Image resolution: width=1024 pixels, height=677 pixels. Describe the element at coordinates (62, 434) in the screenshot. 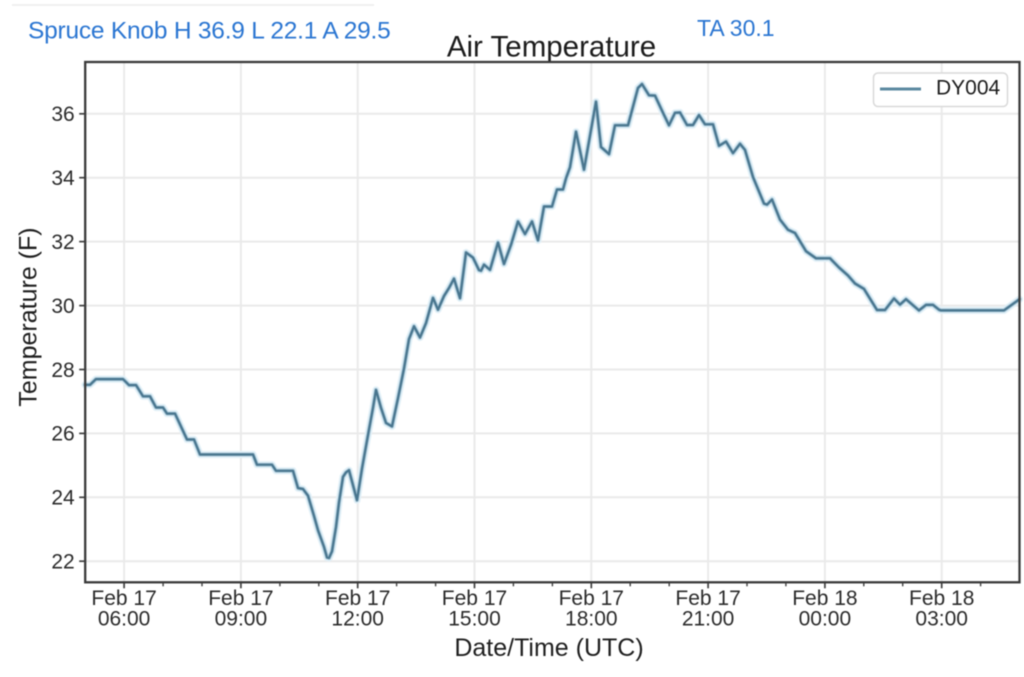

I see `svg-text: 26` at that location.